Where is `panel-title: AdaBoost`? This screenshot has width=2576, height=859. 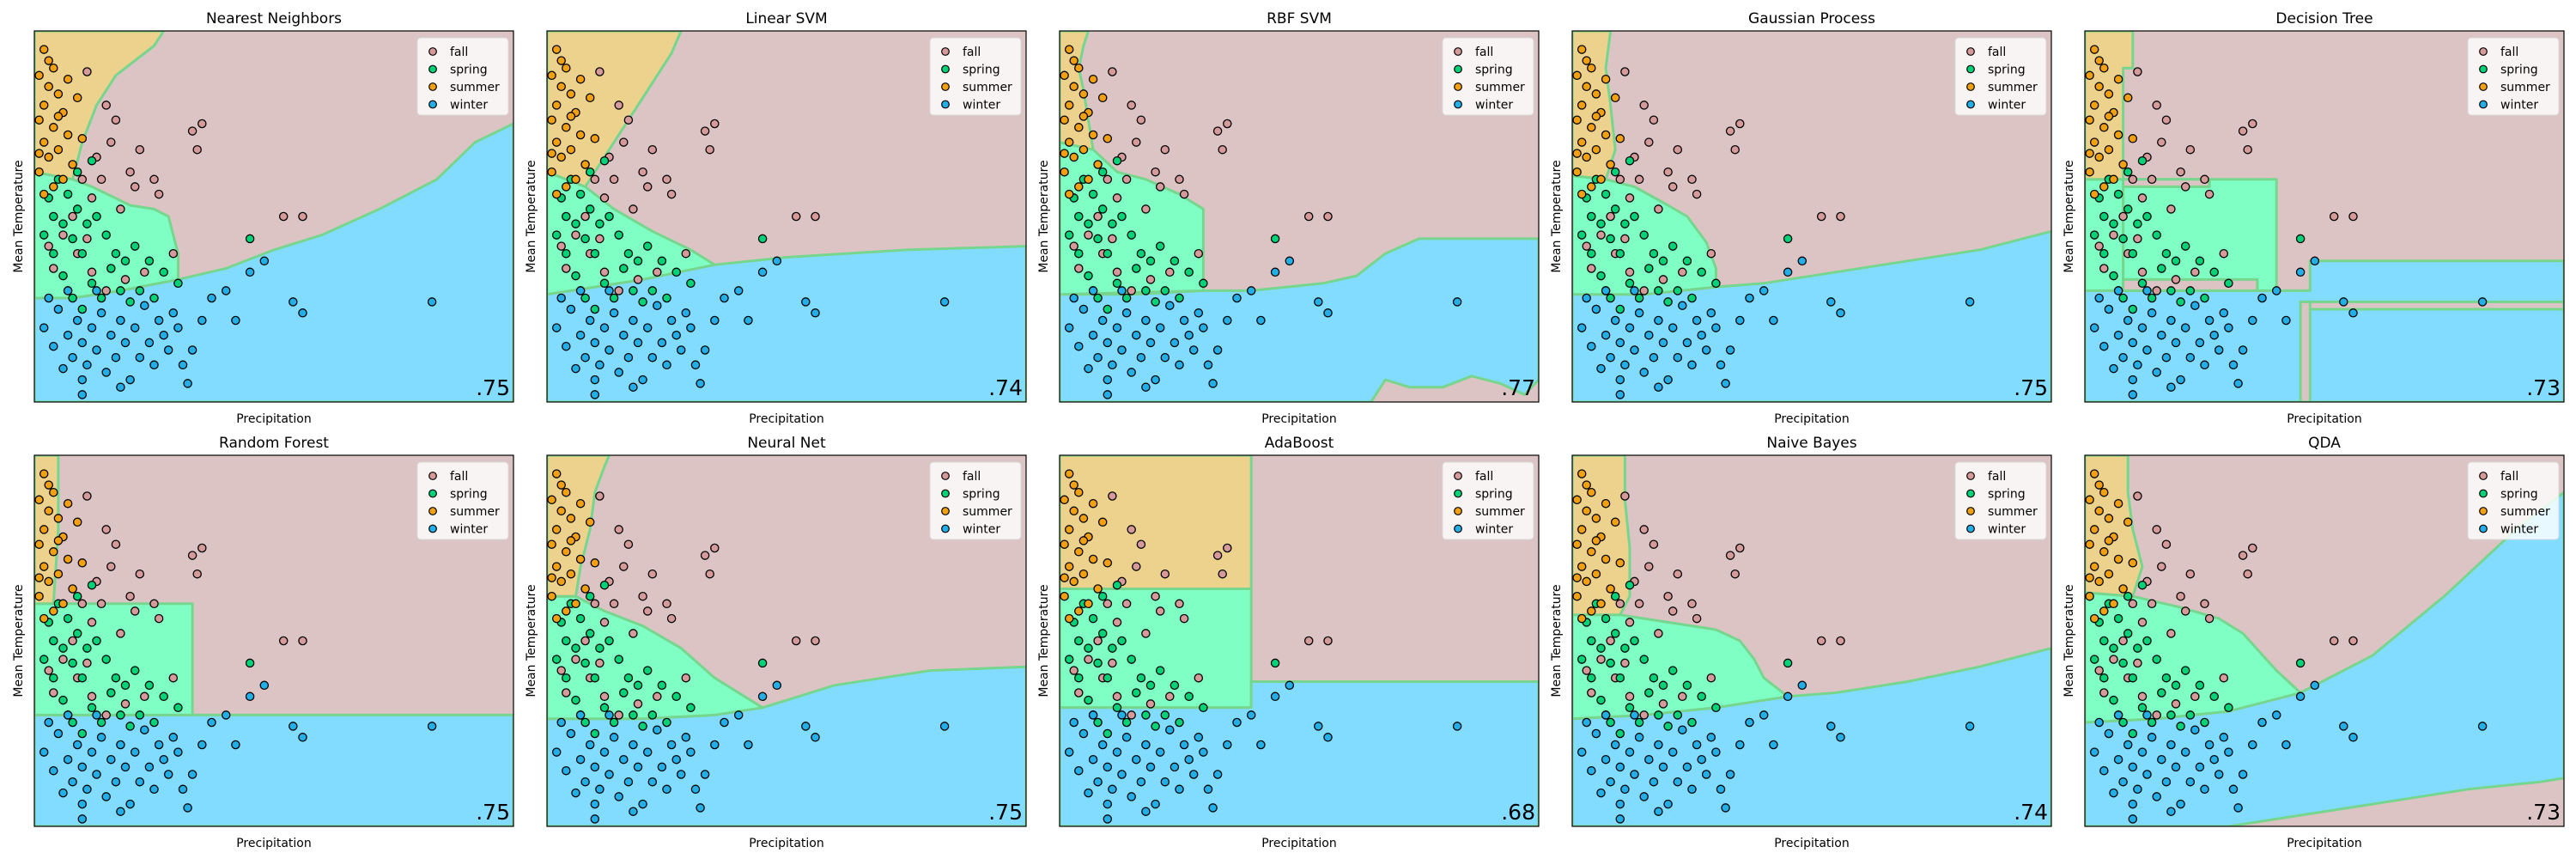
panel-title: AdaBoost is located at coordinates (1299, 444).